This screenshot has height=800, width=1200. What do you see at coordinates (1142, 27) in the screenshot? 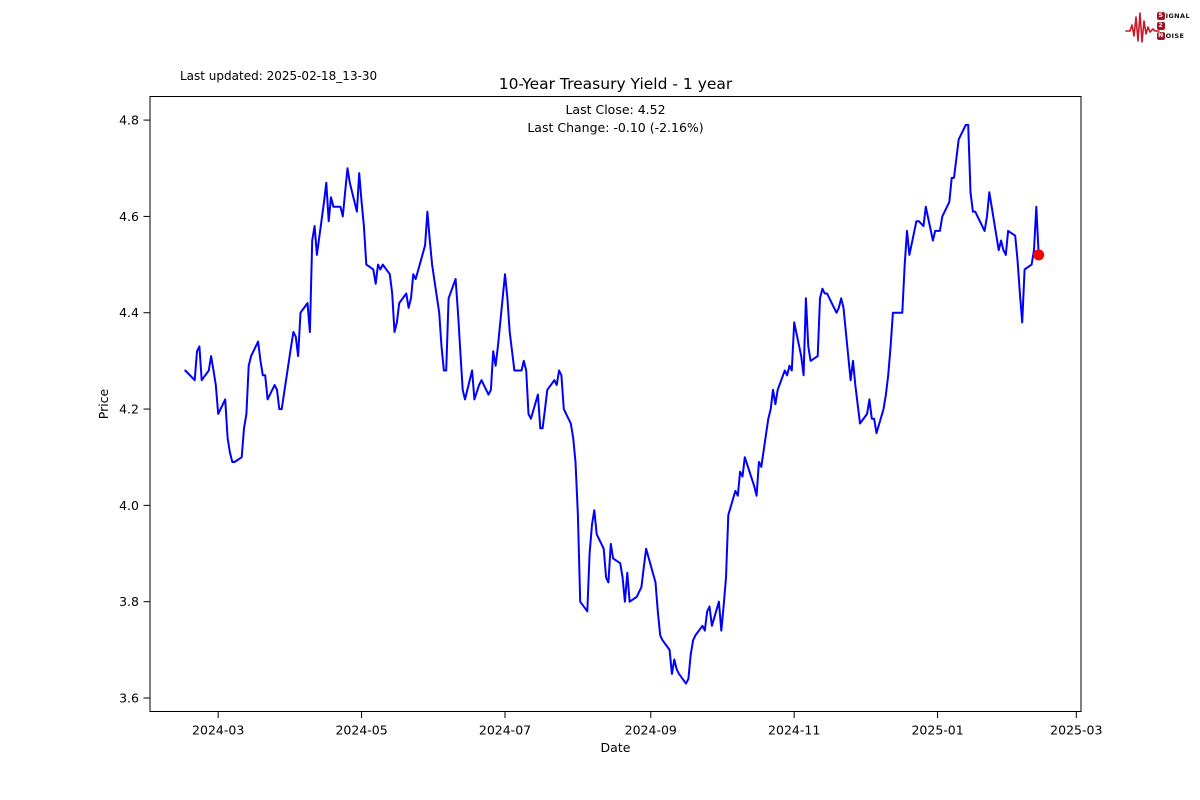
I see `ecg-waveform-icon` at bounding box center [1142, 27].